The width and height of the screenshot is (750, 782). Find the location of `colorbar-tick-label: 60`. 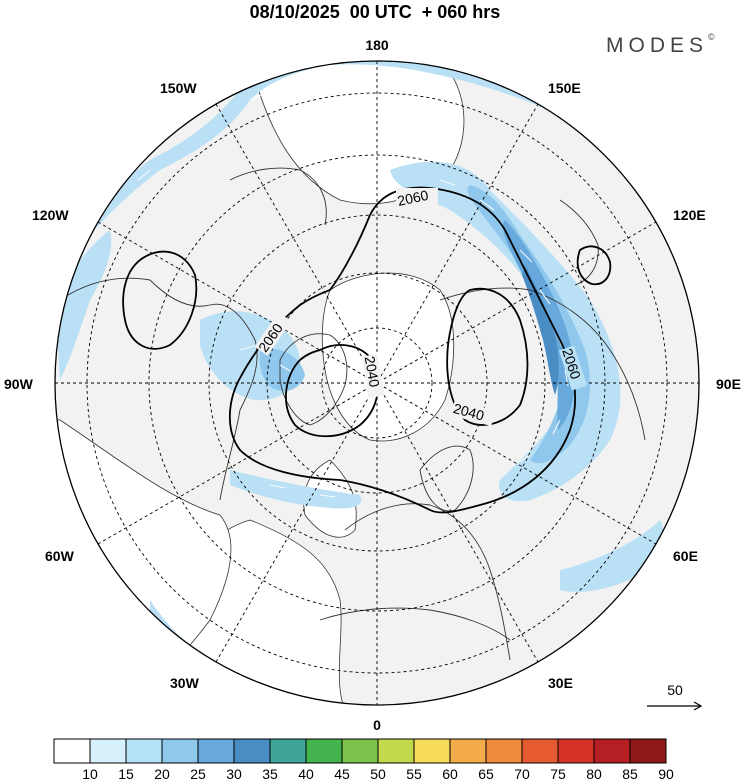

colorbar-tick-label: 60 is located at coordinates (450, 774).